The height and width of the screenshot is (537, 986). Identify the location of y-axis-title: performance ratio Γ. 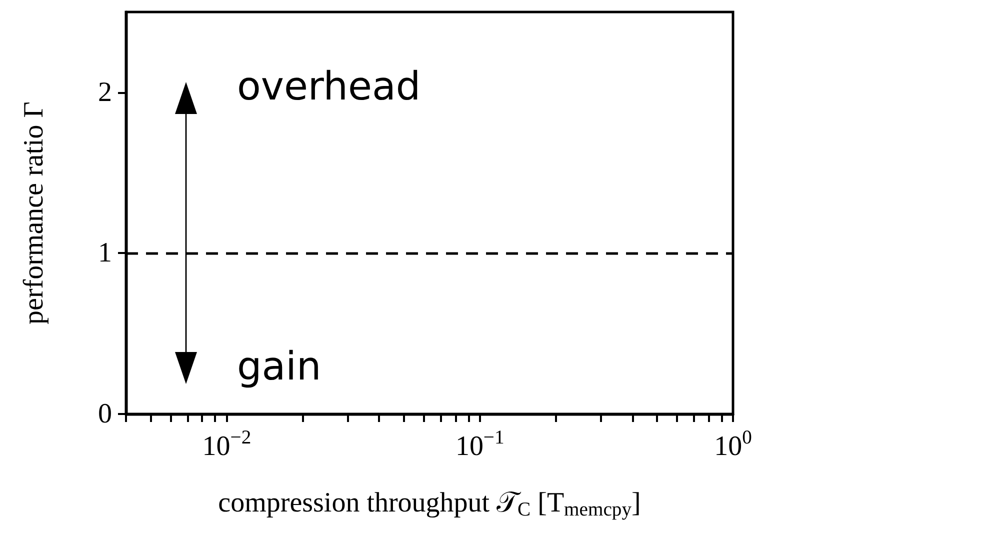
(34, 213).